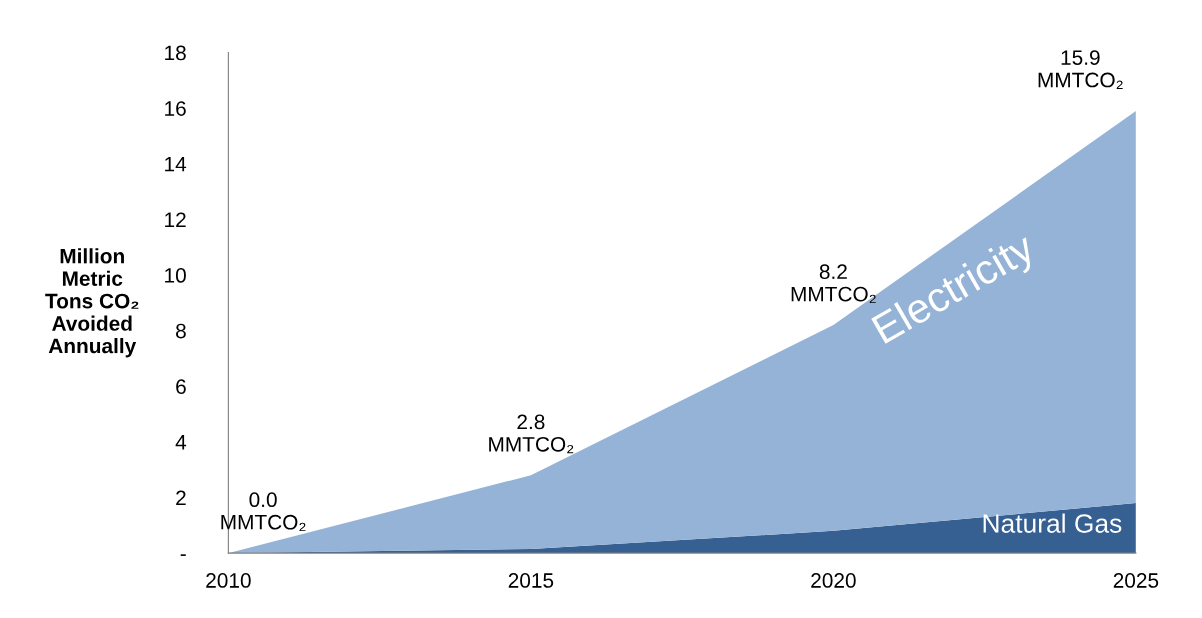  What do you see at coordinates (176, 164) in the screenshot?
I see `y-tick-label: 14` at bounding box center [176, 164].